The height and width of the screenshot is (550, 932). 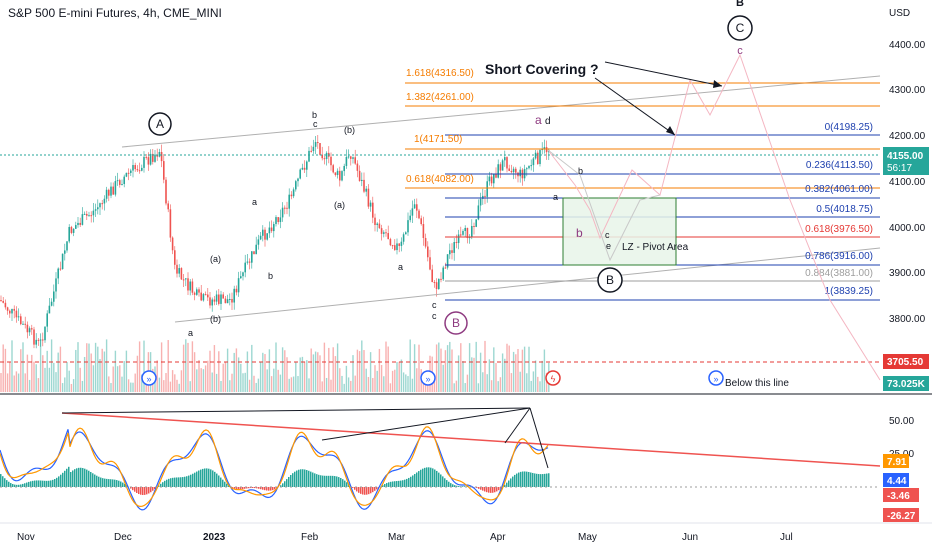 I want to click on time-mar: Mar, so click(x=397, y=537).